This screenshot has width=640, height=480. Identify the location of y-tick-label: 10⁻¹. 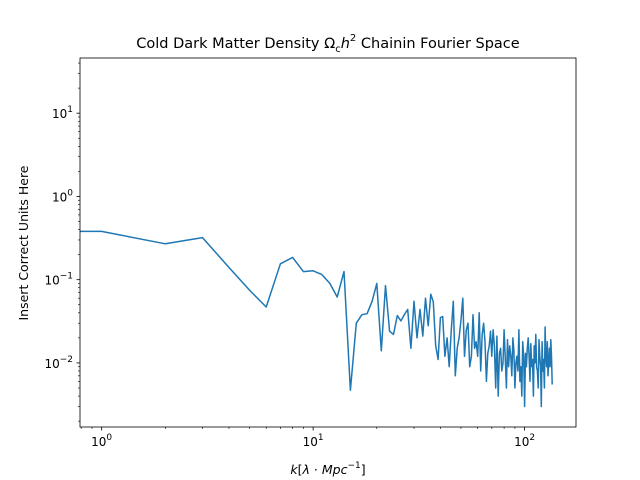
(58, 280).